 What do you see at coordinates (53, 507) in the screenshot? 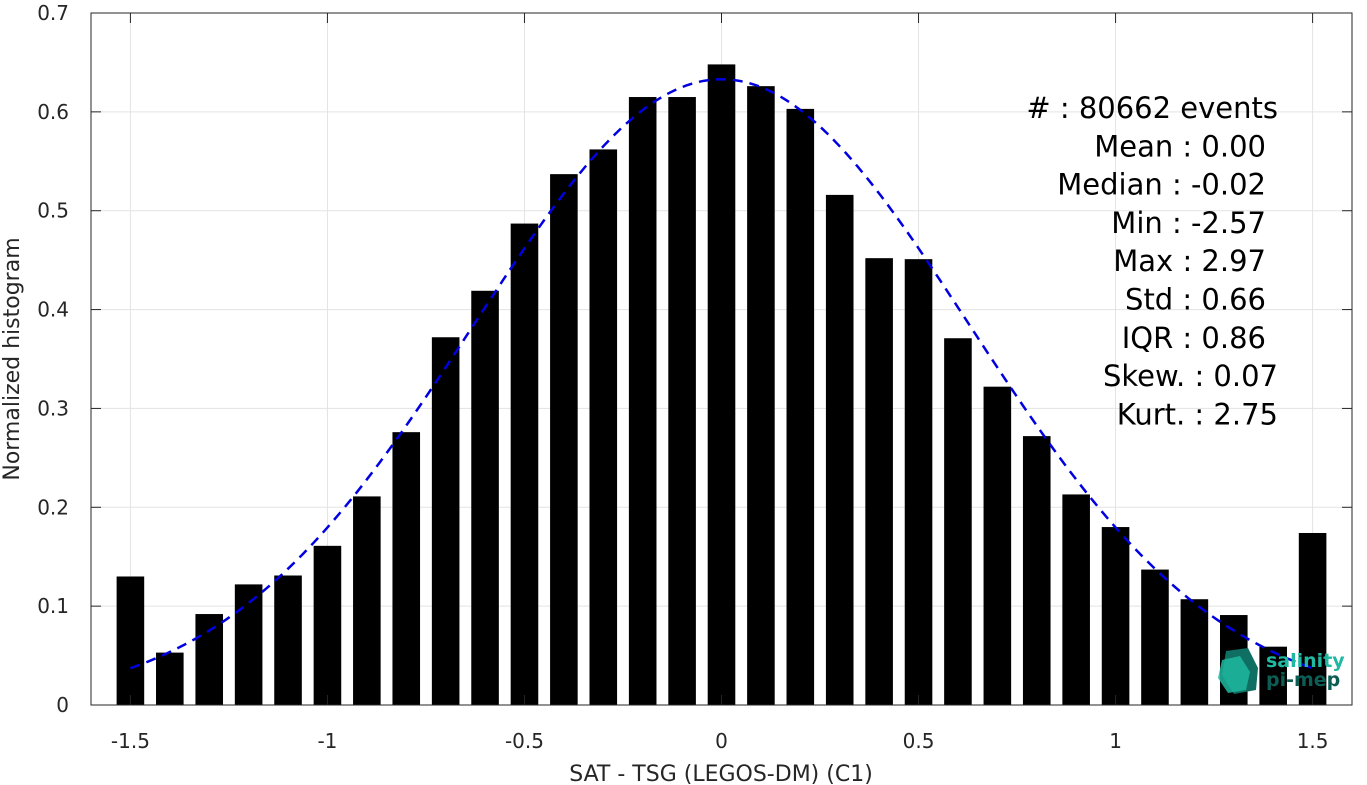
I see `y-tick-label: 0.2` at bounding box center [53, 507].